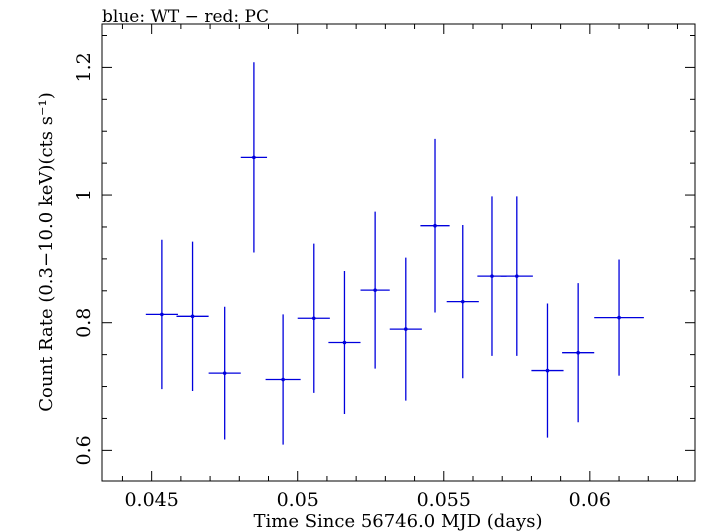  What do you see at coordinates (84, 67) in the screenshot?
I see `y-tick-label: 1.2` at bounding box center [84, 67].